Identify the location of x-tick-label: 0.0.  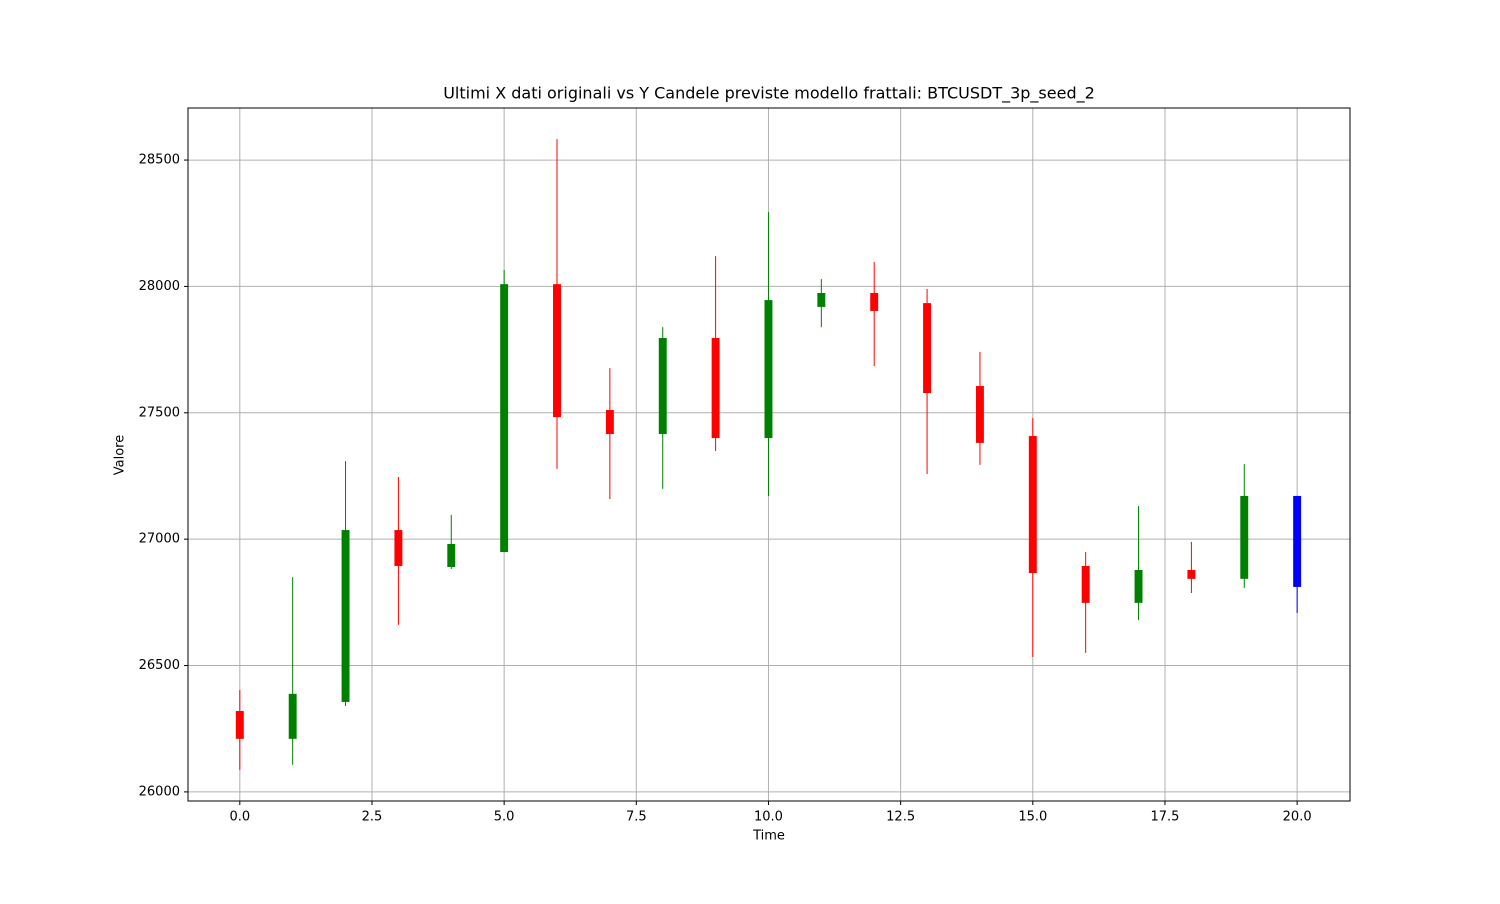
(239, 817).